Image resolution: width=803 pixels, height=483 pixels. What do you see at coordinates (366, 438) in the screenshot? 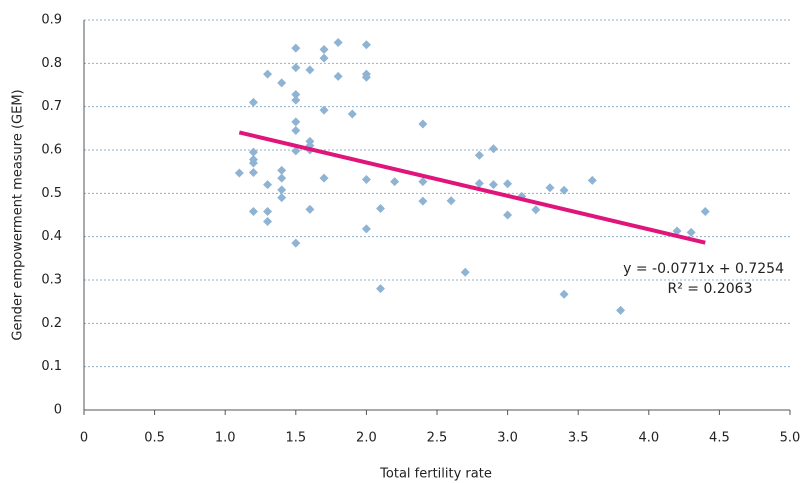
I see `x-tick-label: 2.0` at bounding box center [366, 438].